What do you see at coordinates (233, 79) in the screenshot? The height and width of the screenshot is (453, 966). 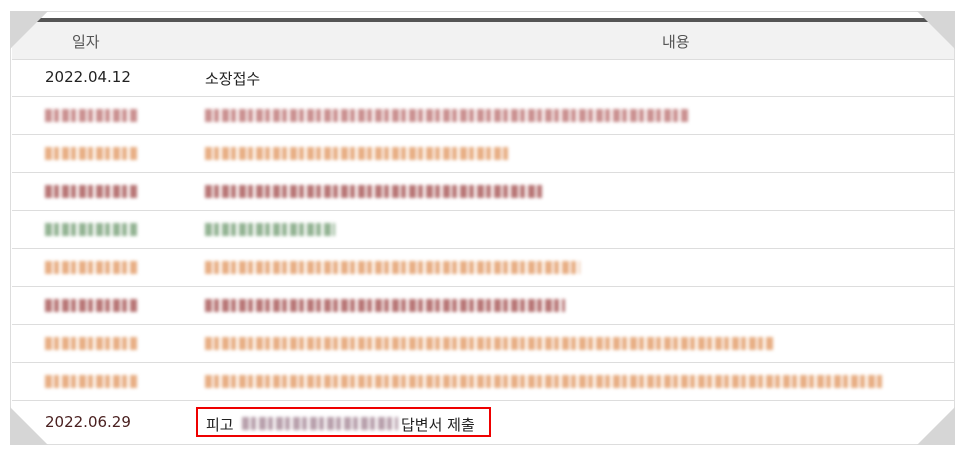 I see `row-content: 소장접수` at bounding box center [233, 79].